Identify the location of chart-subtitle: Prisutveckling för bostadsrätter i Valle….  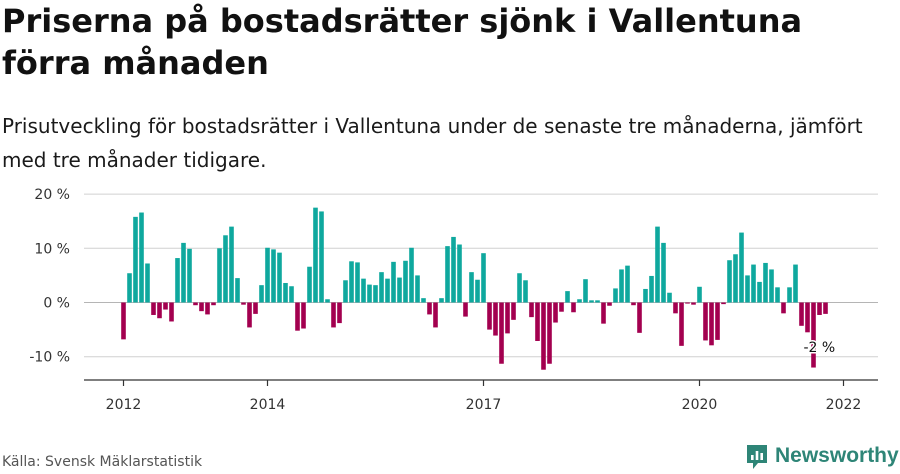
(432, 143).